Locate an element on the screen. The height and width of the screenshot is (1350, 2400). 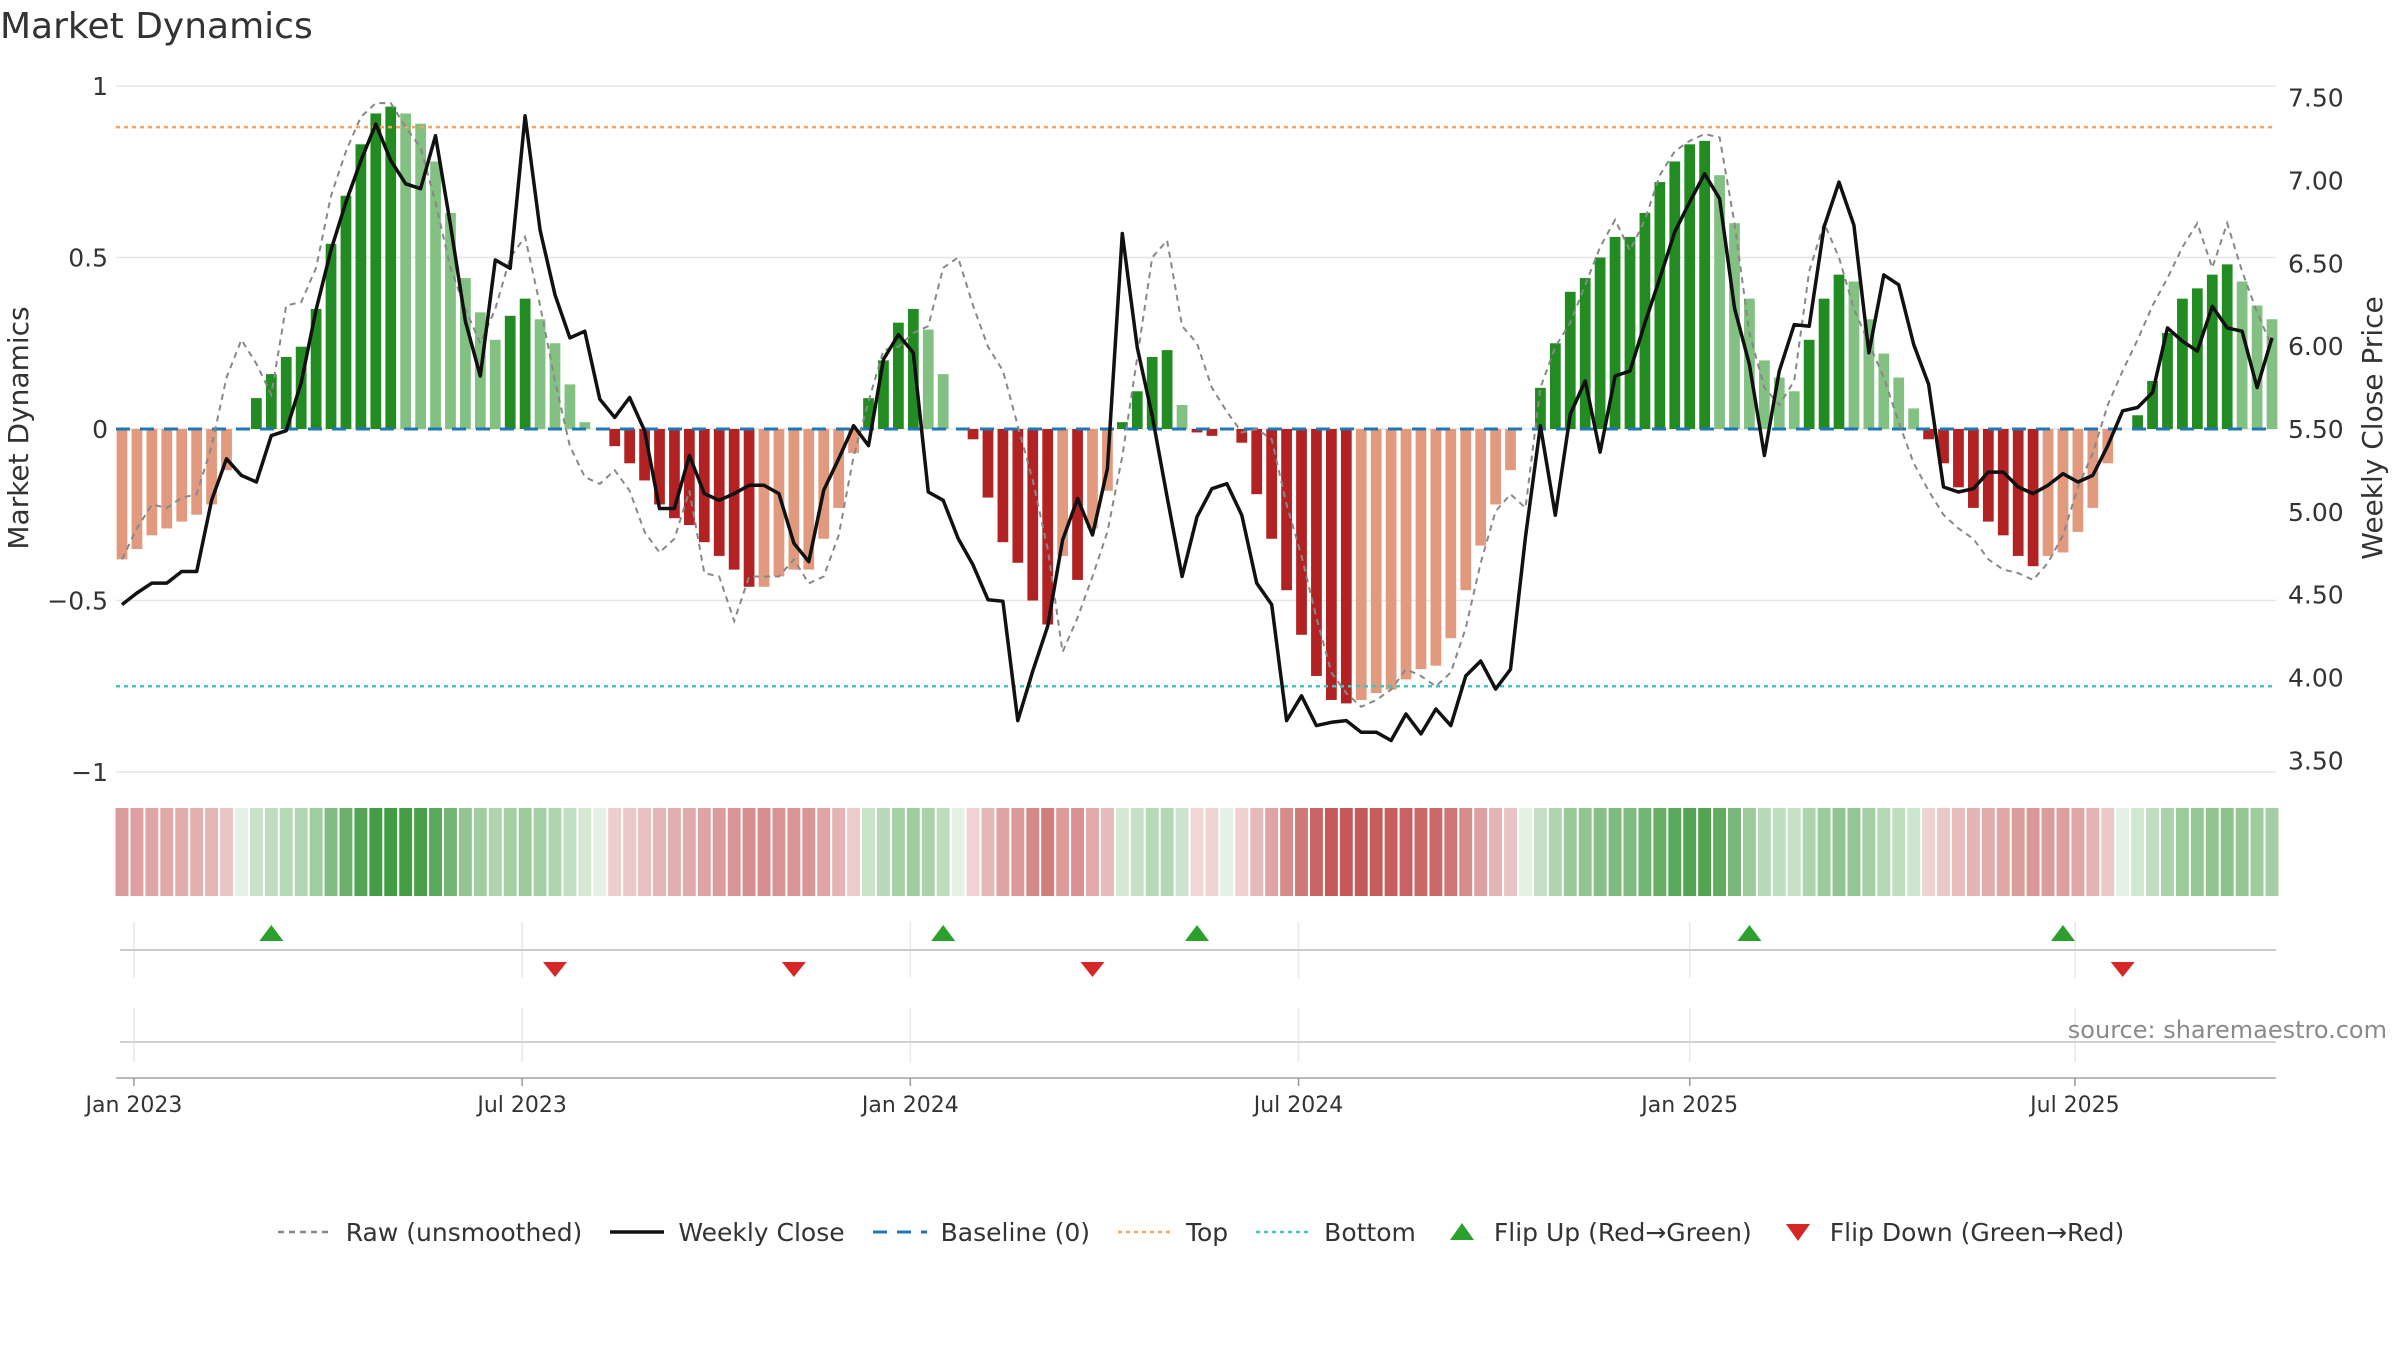
legend-label-top: Top is located at coordinates (1207, 1232).